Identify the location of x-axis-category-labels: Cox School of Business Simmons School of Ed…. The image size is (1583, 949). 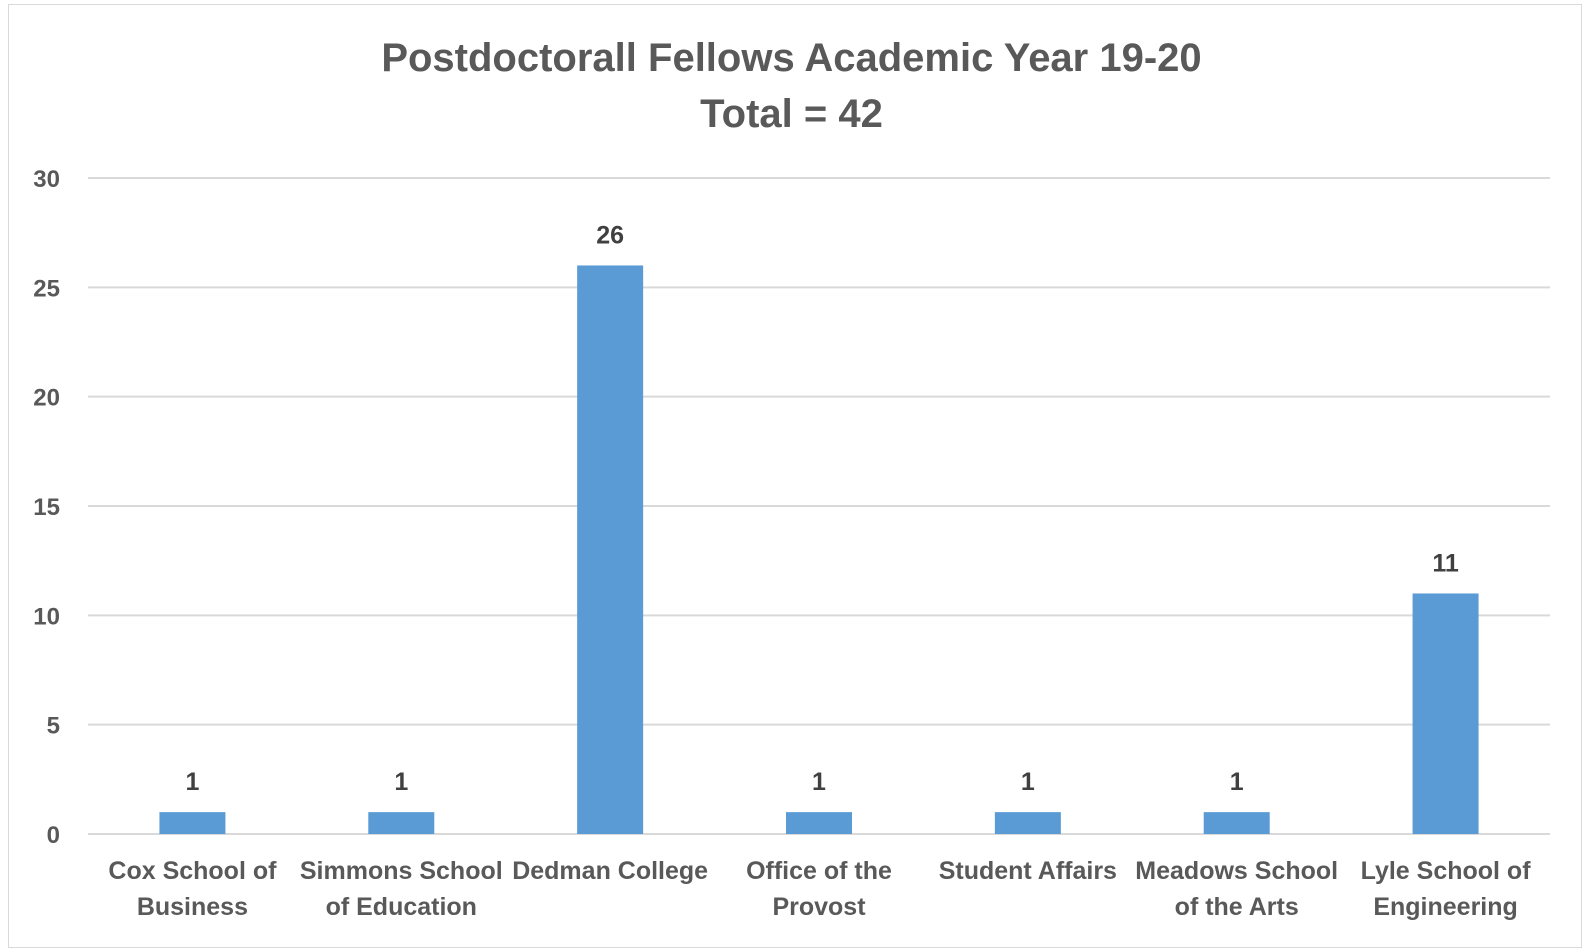
(819, 889).